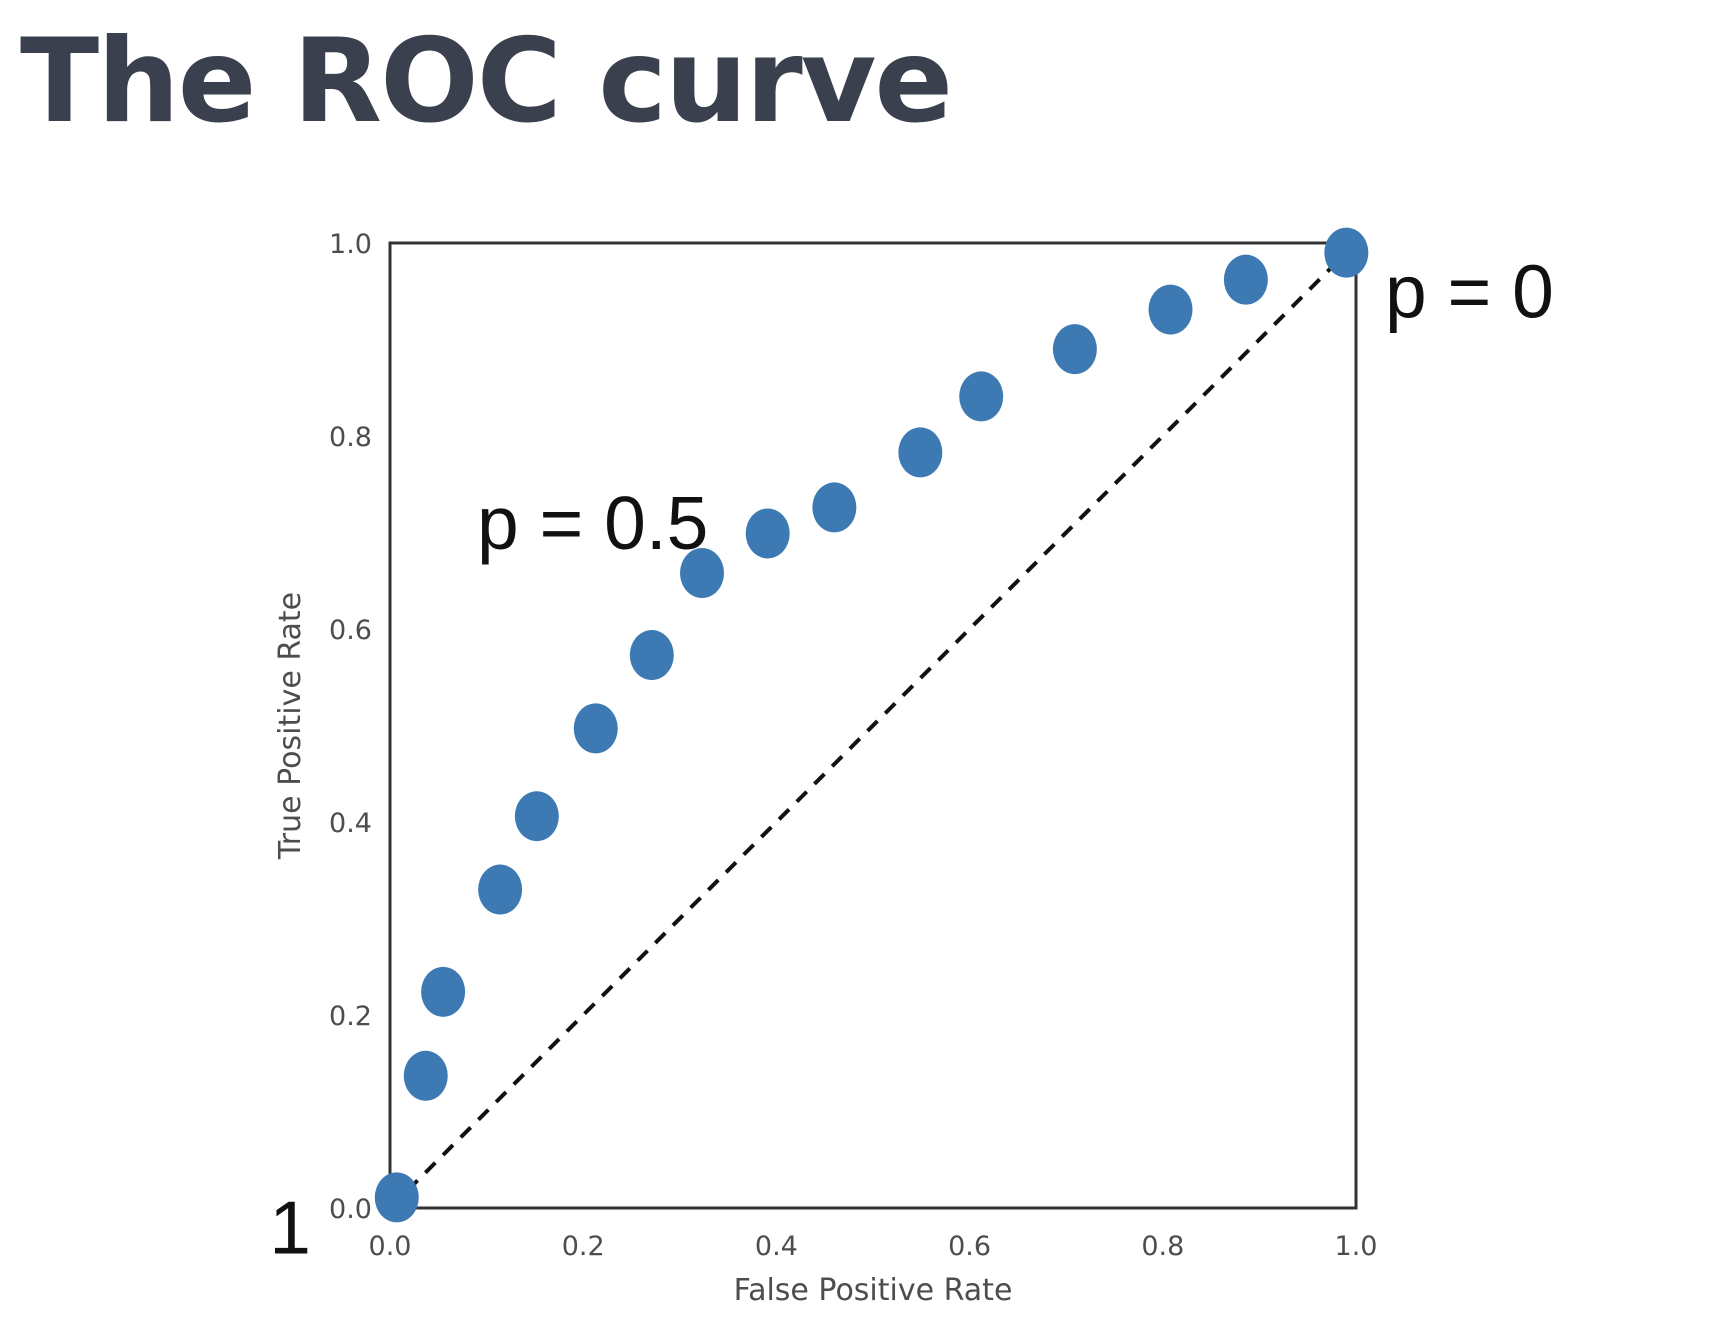 The width and height of the screenshot is (1724, 1338). What do you see at coordinates (350, 823) in the screenshot?
I see `y-tick-label: 0.4` at bounding box center [350, 823].